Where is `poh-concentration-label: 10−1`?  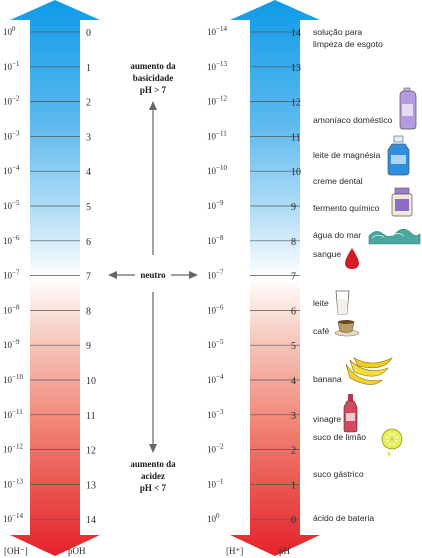 poh-concentration-label: 10−1 is located at coordinates (11, 66).